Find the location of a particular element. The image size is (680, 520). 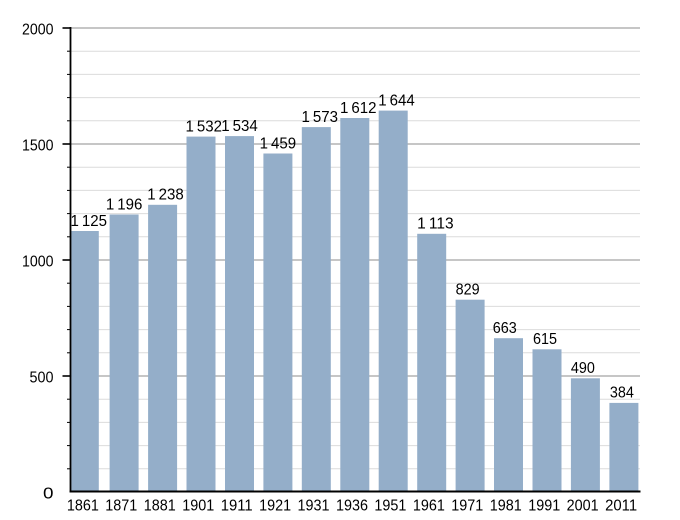

svg-text: 1000 is located at coordinates (38, 262).